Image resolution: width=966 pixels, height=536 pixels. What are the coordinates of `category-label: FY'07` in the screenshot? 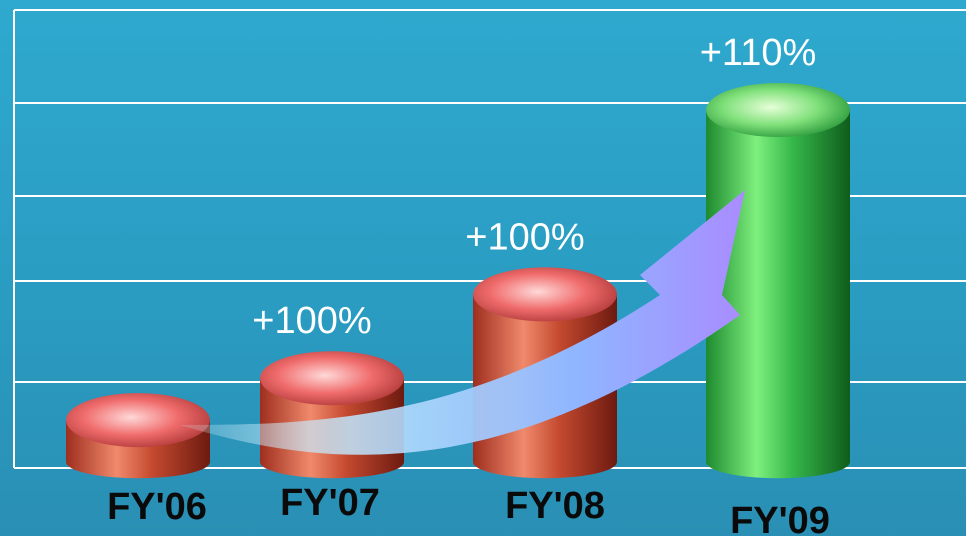 It's located at (330, 503).